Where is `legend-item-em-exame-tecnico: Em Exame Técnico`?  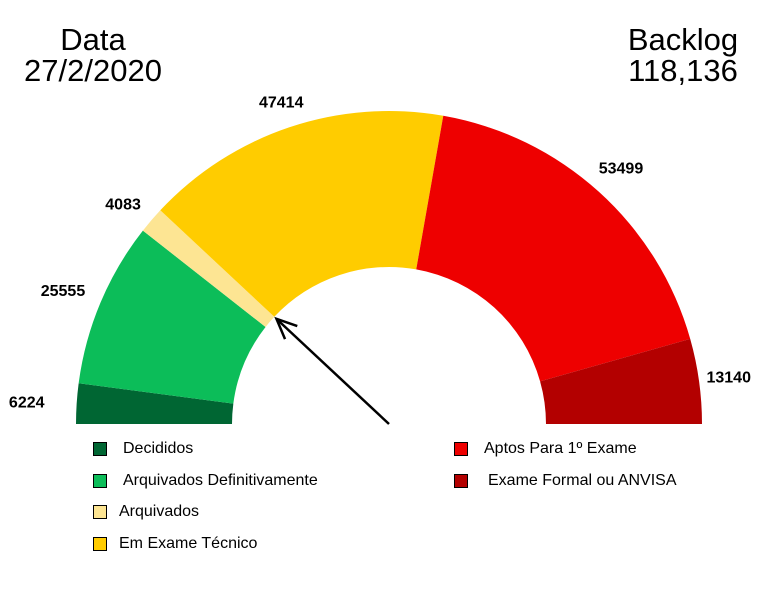
legend-item-em-exame-tecnico: Em Exame Técnico is located at coordinates (205, 544).